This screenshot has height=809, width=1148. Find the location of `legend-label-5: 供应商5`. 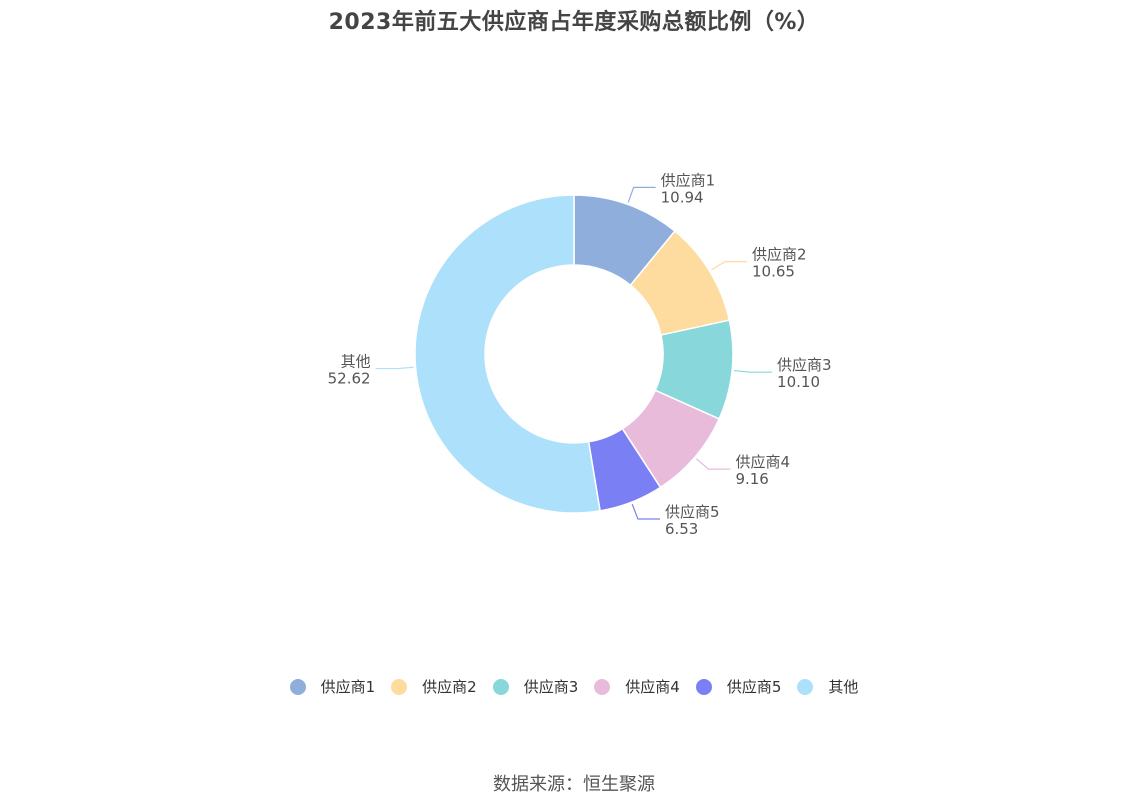

legend-label-5: 供应商5 is located at coordinates (754, 687).